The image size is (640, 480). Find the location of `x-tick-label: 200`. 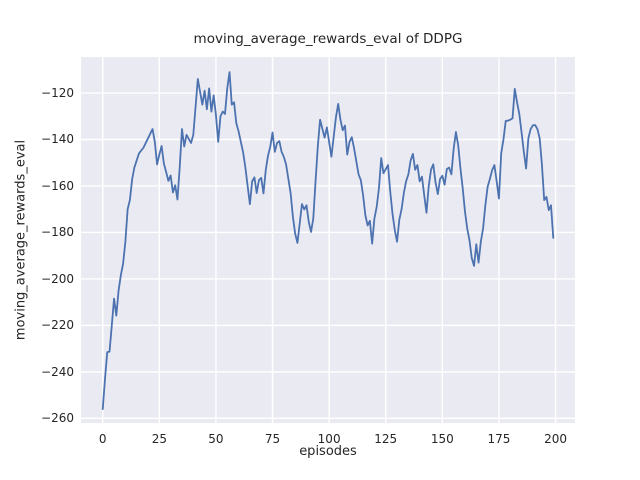

x-tick-label: 200 is located at coordinates (555, 439).